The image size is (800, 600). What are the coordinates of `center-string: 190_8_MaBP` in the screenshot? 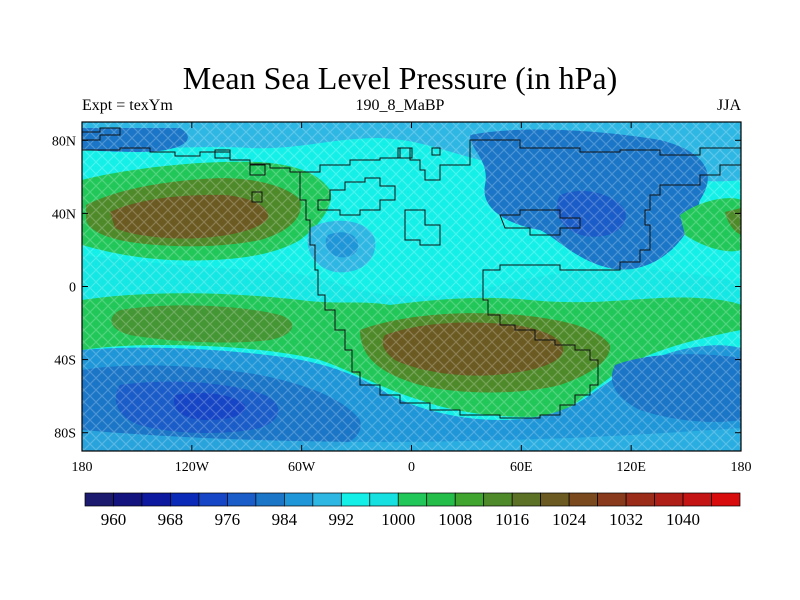 It's located at (400, 105).